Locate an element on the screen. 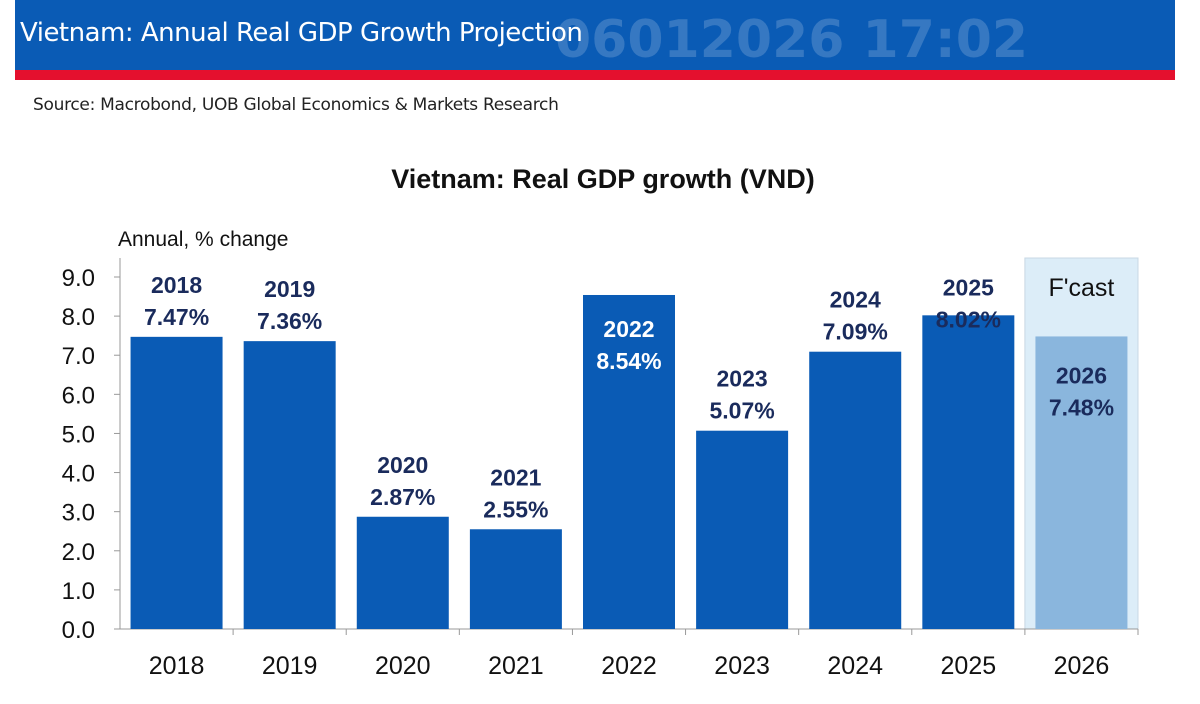 The width and height of the screenshot is (1200, 704). y-tick-label: 2.0 is located at coordinates (78, 552).